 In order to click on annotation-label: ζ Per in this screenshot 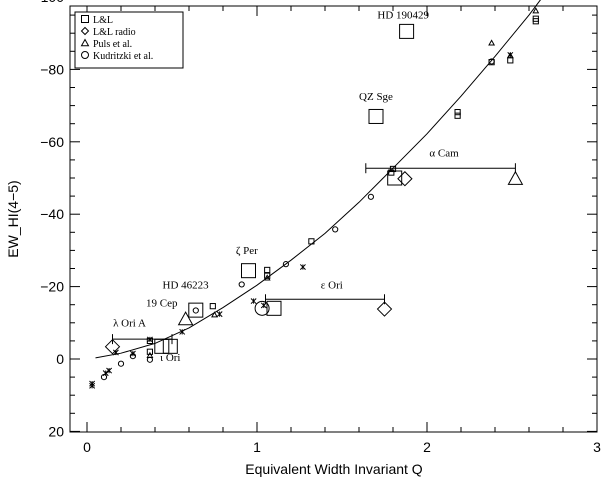, I will do `click(247, 251)`.